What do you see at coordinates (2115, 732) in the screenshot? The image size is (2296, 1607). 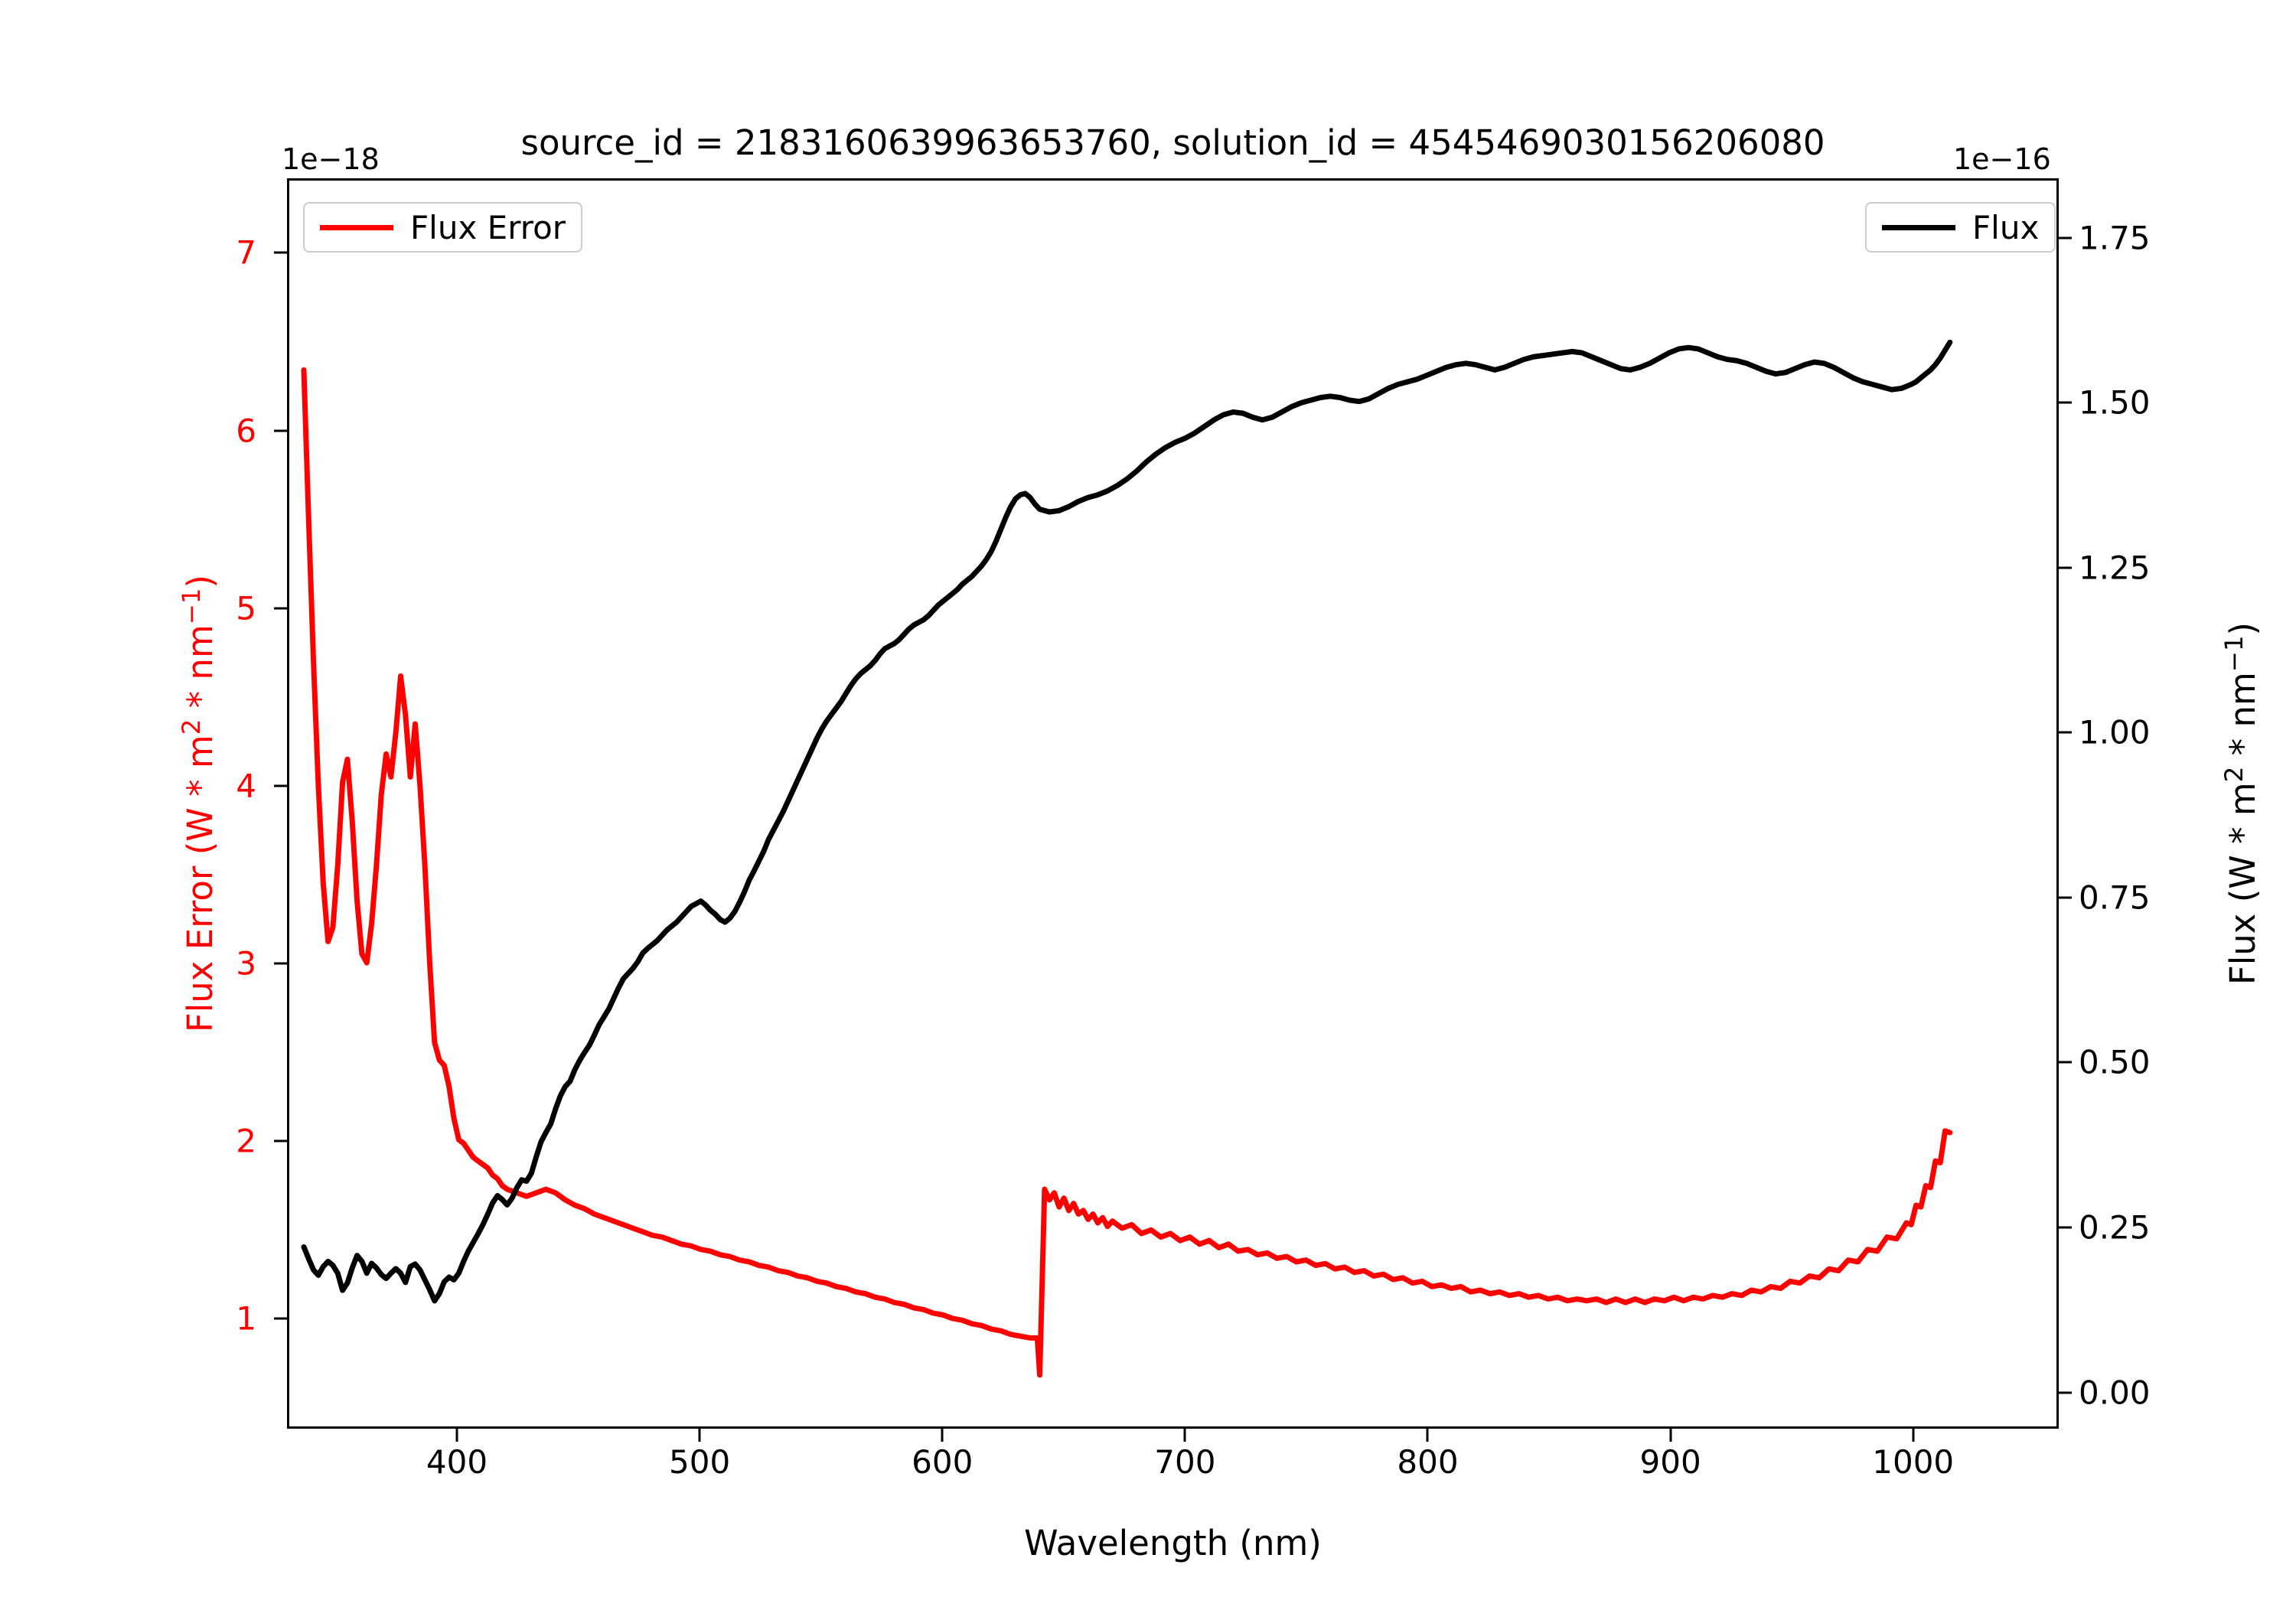 I see `y-tick-label-right-4: 1.00` at bounding box center [2115, 732].